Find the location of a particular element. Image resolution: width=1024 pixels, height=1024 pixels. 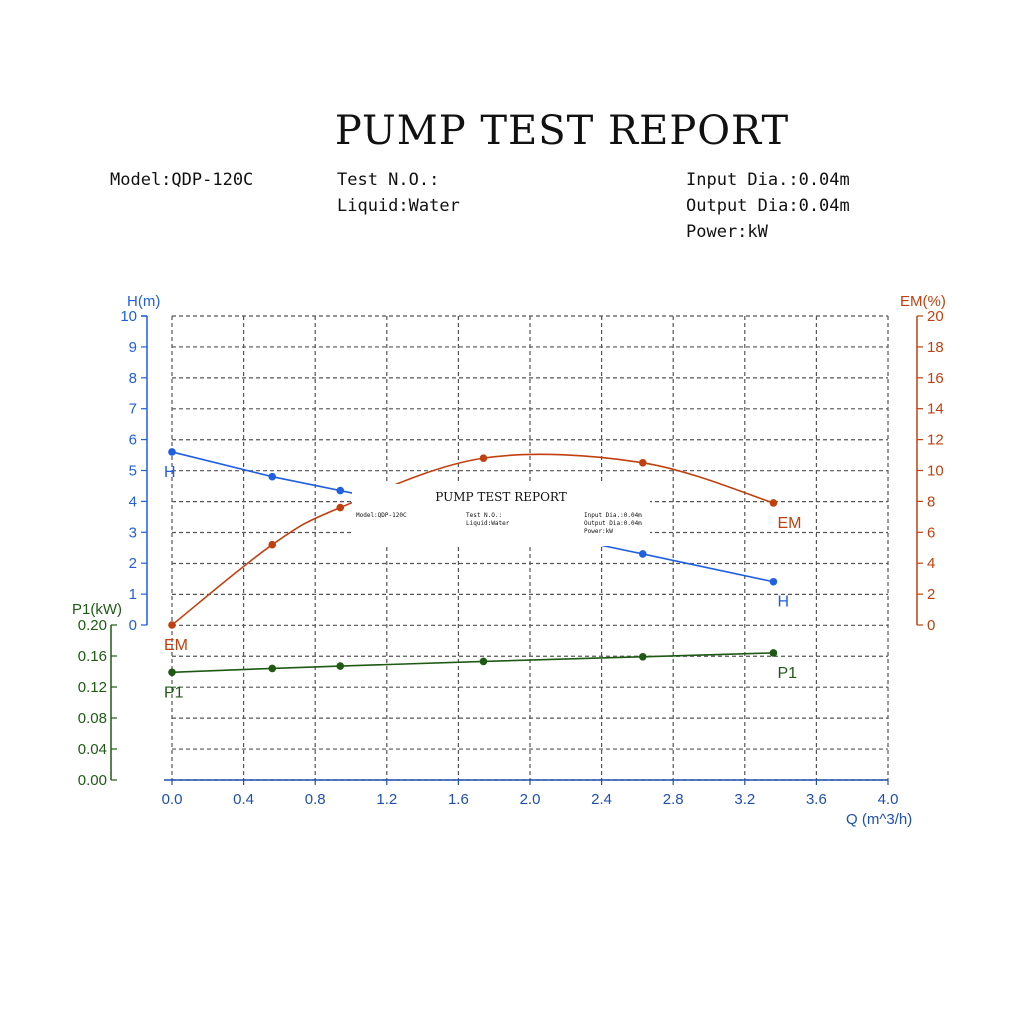

x-axis-tick-label: 2.0 is located at coordinates (530, 799).